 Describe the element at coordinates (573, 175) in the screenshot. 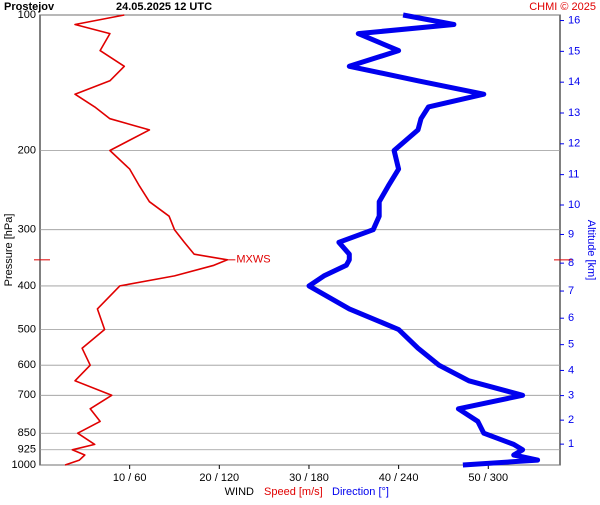

I see `y2-tick-label: 11` at that location.